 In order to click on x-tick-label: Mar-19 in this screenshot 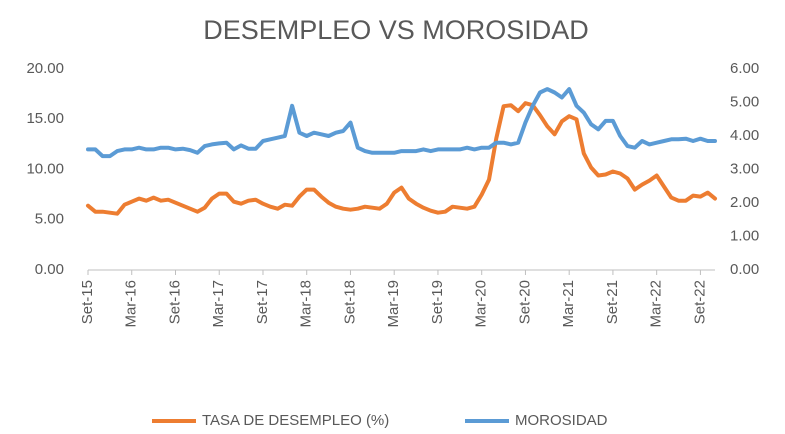, I will do `click(393, 304)`.